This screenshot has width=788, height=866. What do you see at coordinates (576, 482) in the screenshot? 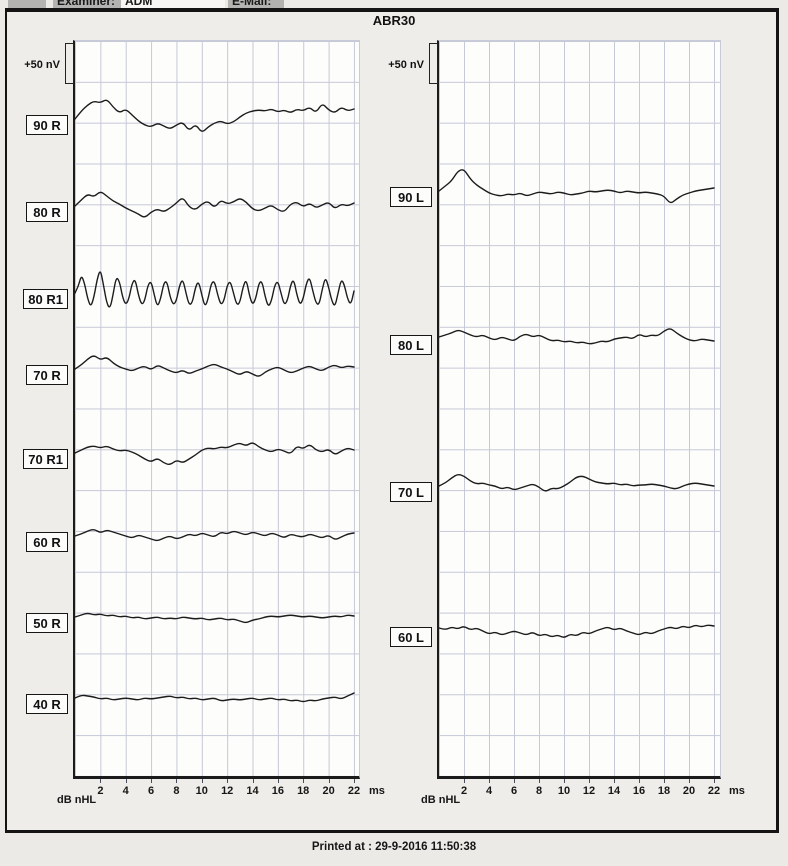
I see `waveform-trace-70l` at bounding box center [576, 482].